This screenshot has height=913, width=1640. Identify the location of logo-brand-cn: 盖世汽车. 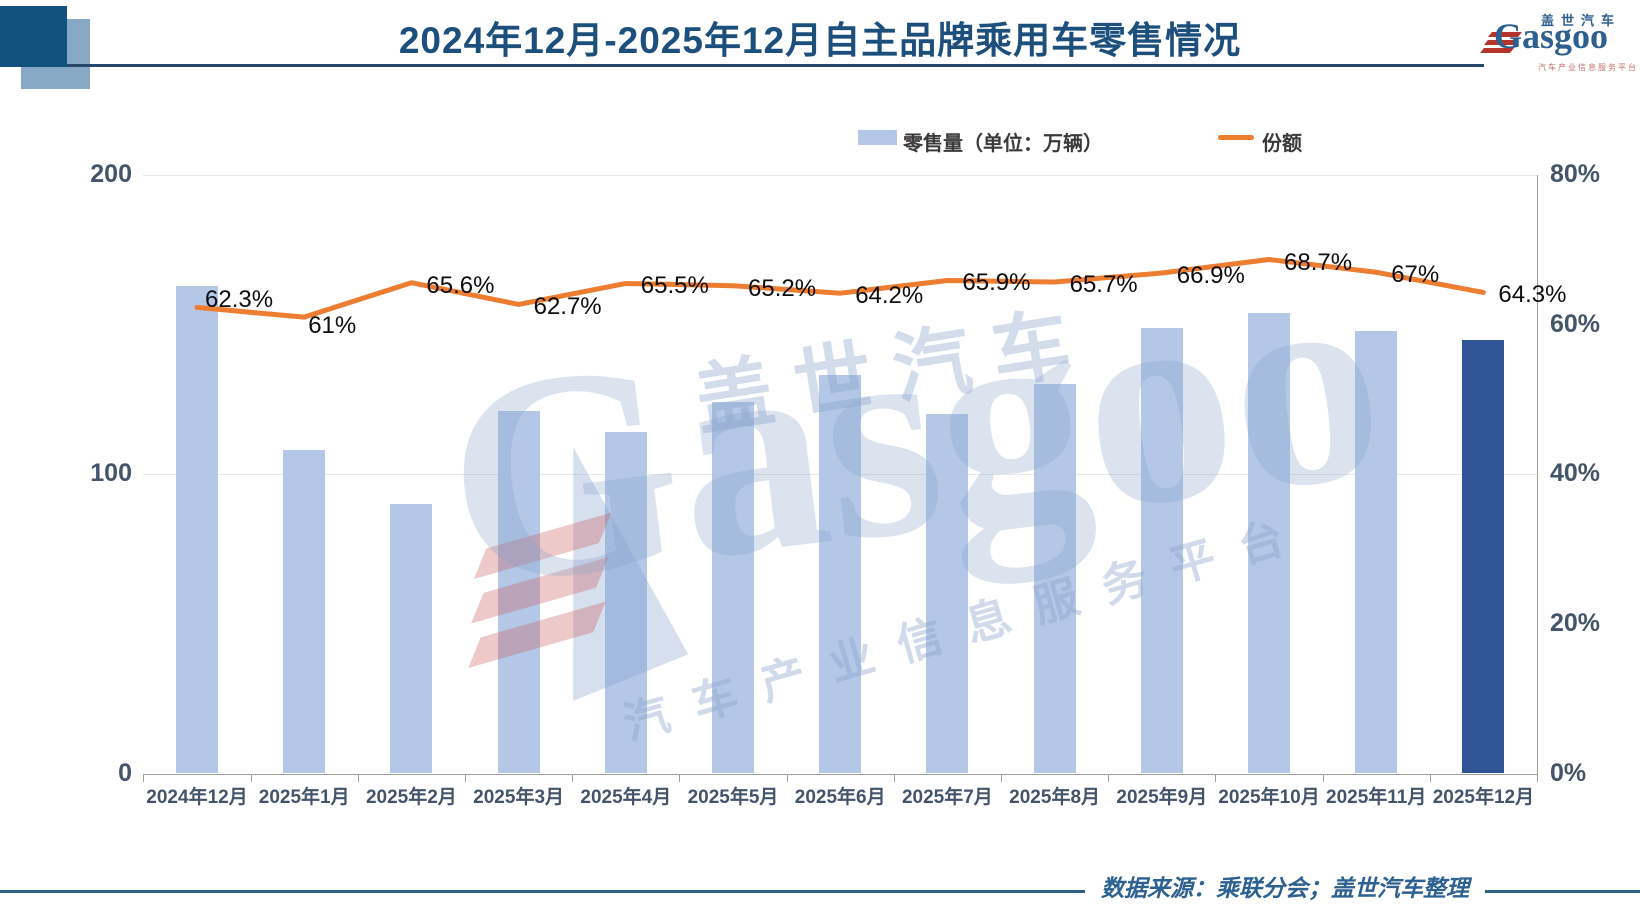
(1581, 20).